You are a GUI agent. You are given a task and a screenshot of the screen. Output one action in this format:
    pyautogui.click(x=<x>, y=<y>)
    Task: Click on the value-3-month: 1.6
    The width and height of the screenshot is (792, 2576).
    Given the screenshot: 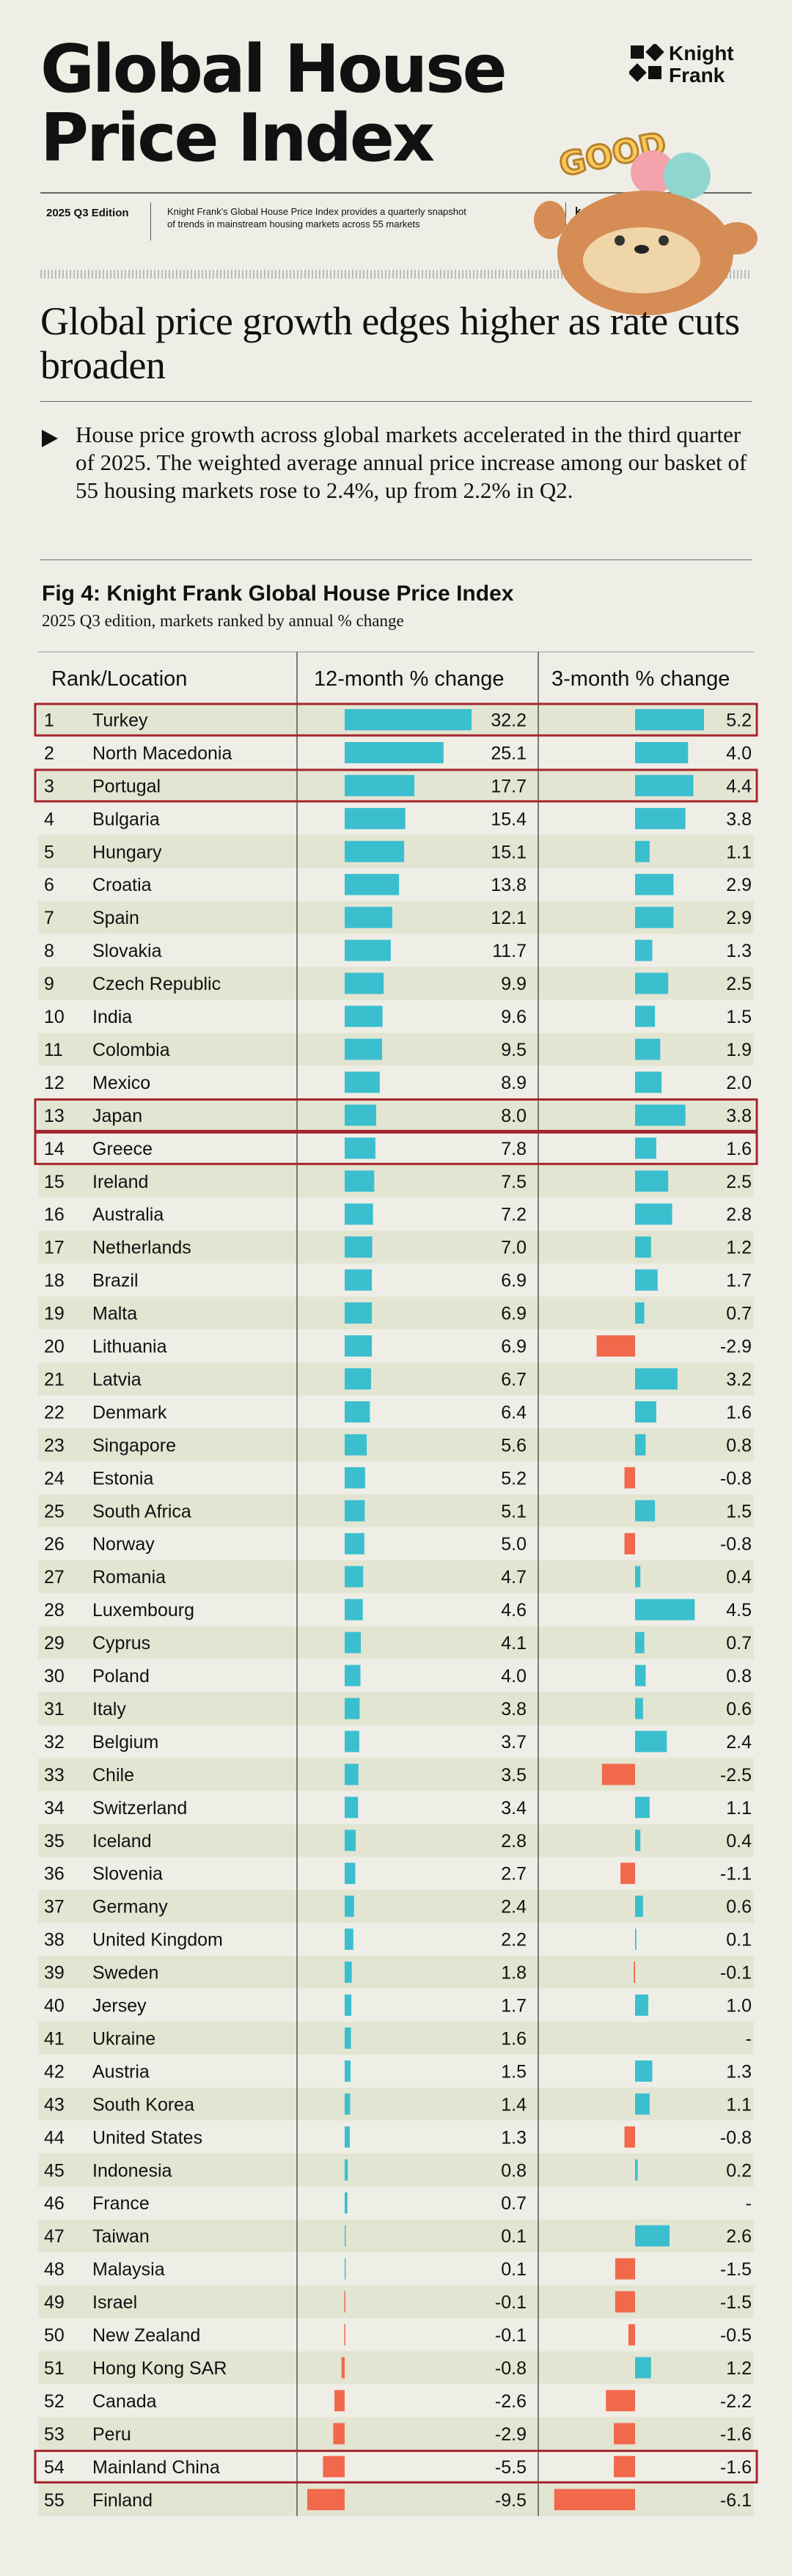 What is the action you would take?
    pyautogui.click(x=739, y=1149)
    